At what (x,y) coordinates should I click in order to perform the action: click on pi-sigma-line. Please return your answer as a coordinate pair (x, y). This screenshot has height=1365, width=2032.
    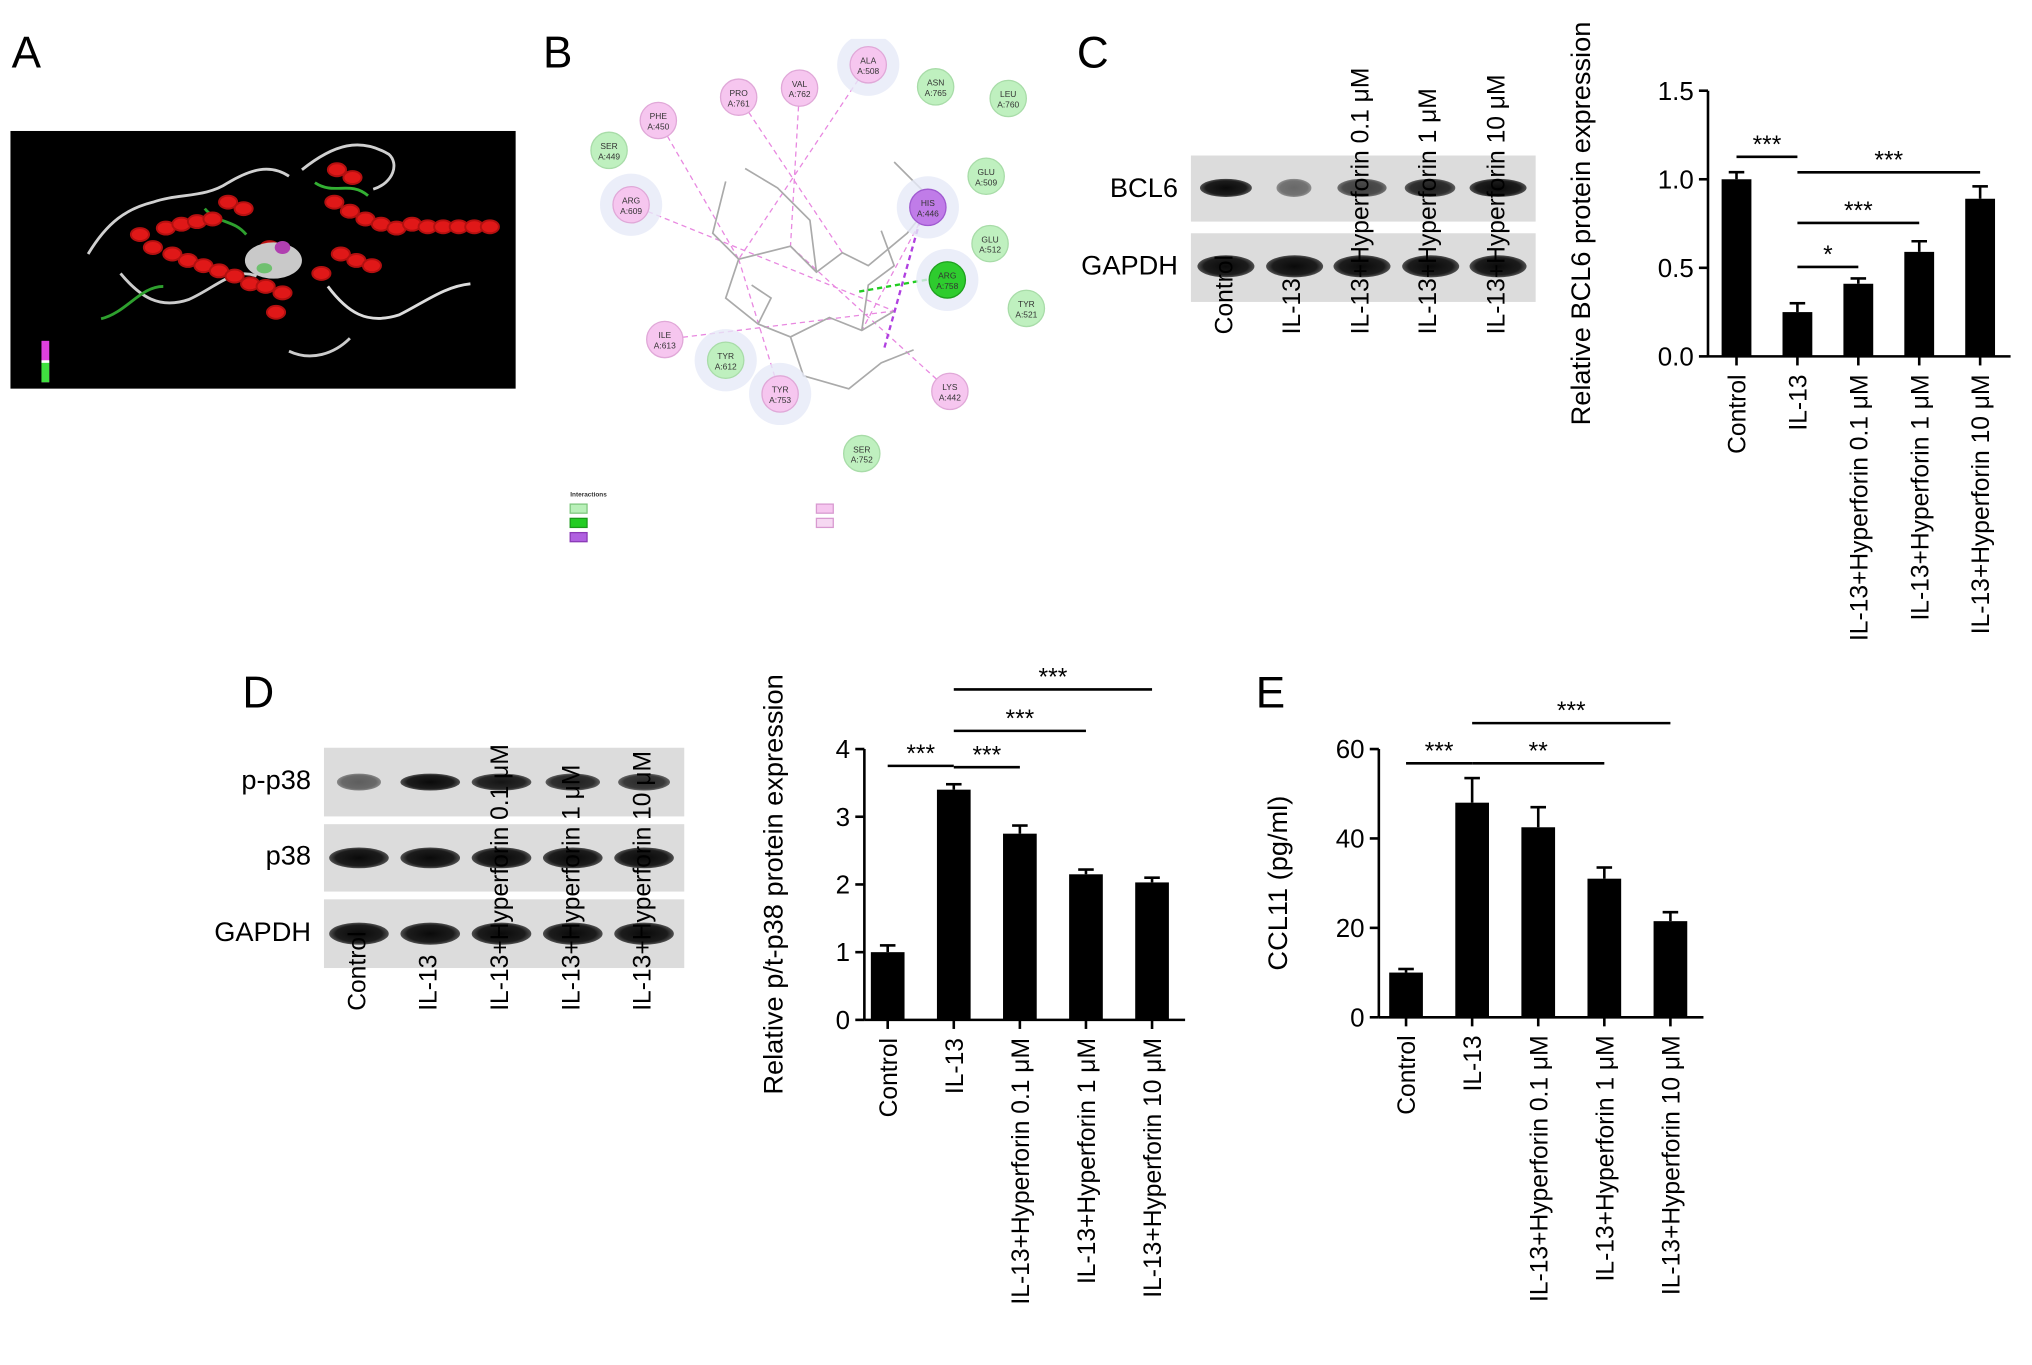
    Looking at the image, I should click on (902, 285).